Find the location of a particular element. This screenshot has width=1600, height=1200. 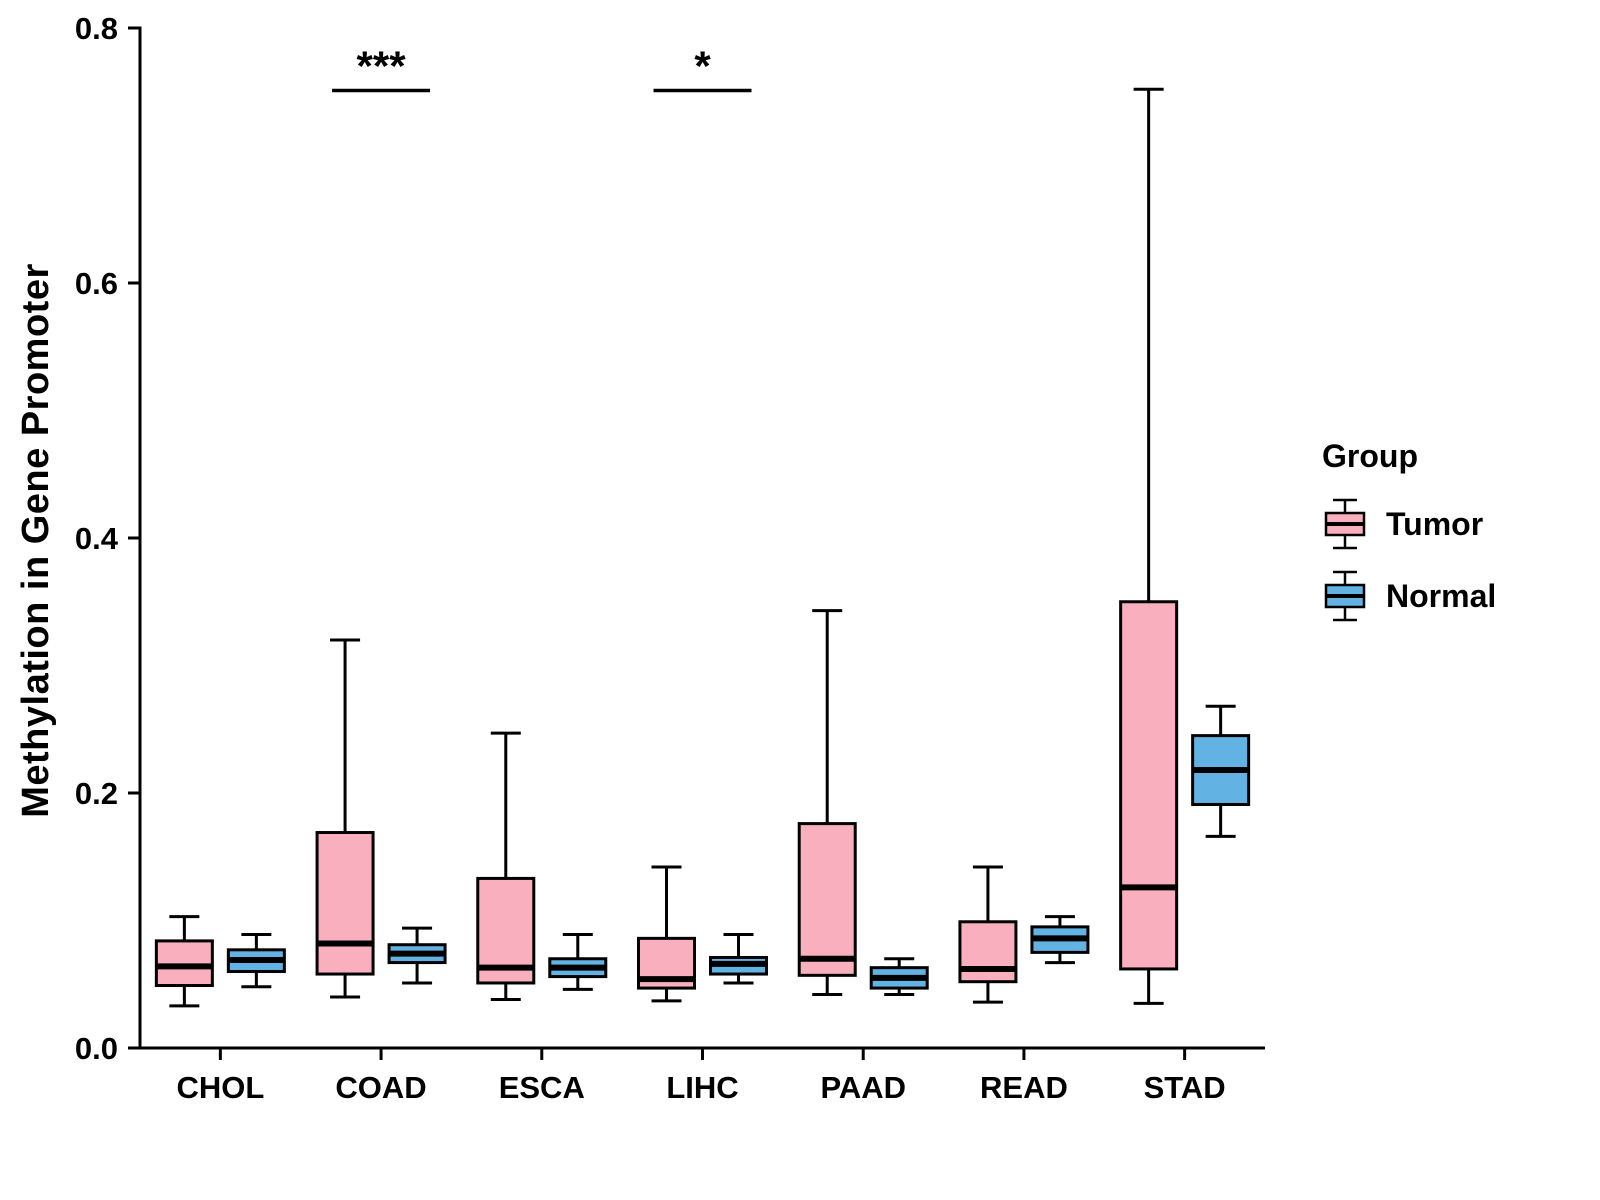

y-tick-label: 0.4 is located at coordinates (97, 538).